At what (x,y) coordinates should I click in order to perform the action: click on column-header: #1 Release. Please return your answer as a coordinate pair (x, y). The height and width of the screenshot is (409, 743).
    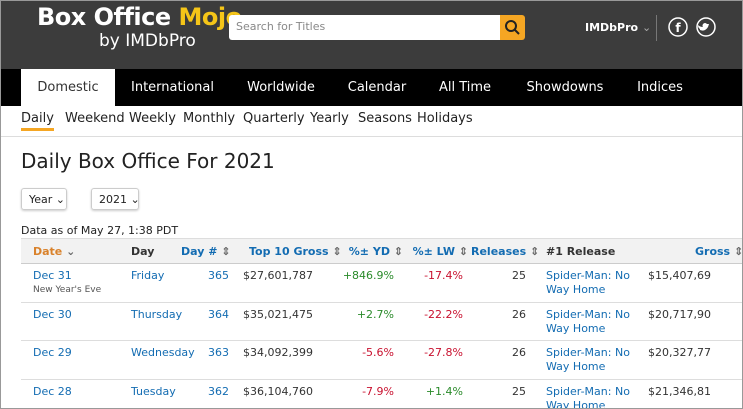
    Looking at the image, I should click on (581, 251).